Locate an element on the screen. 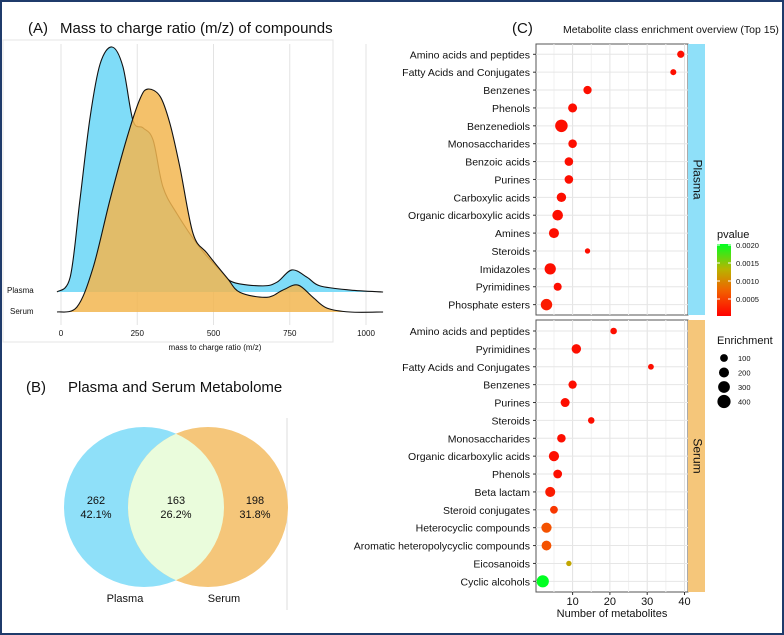  panel-a-label: (A) is located at coordinates (38, 28).